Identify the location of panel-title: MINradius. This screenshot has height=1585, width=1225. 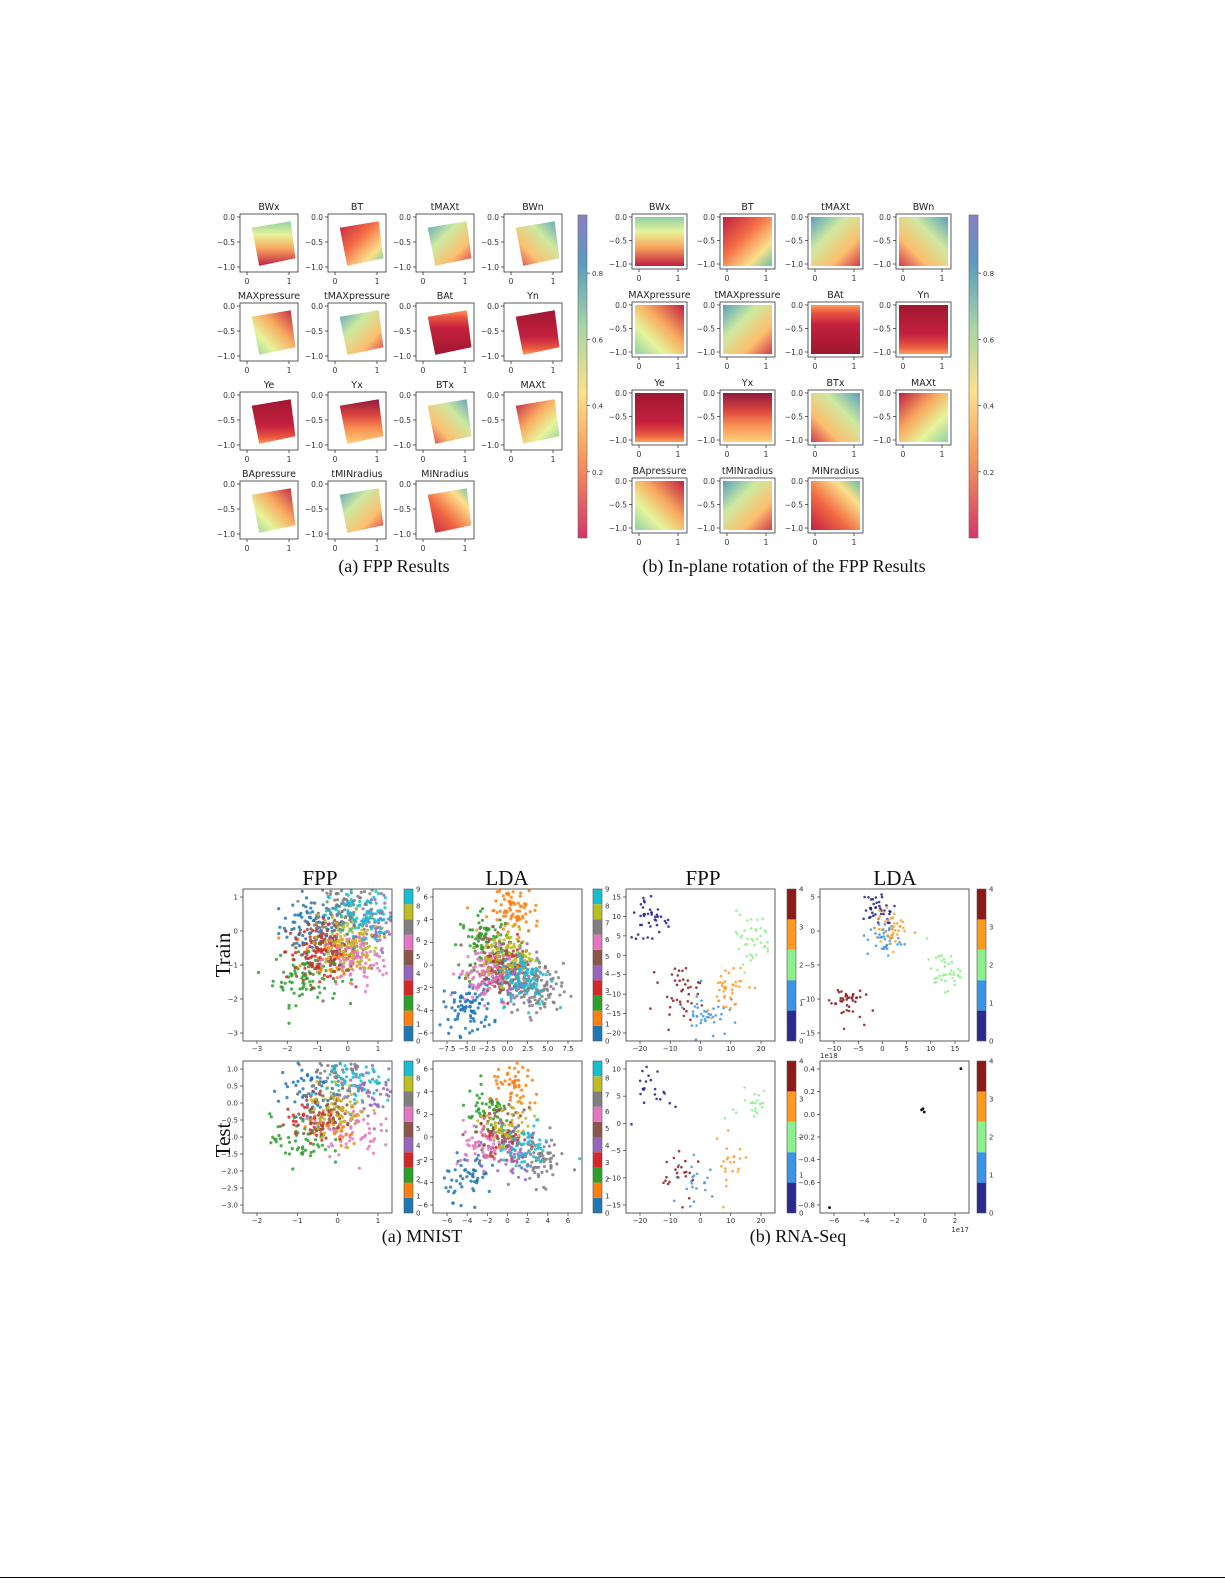
(836, 471).